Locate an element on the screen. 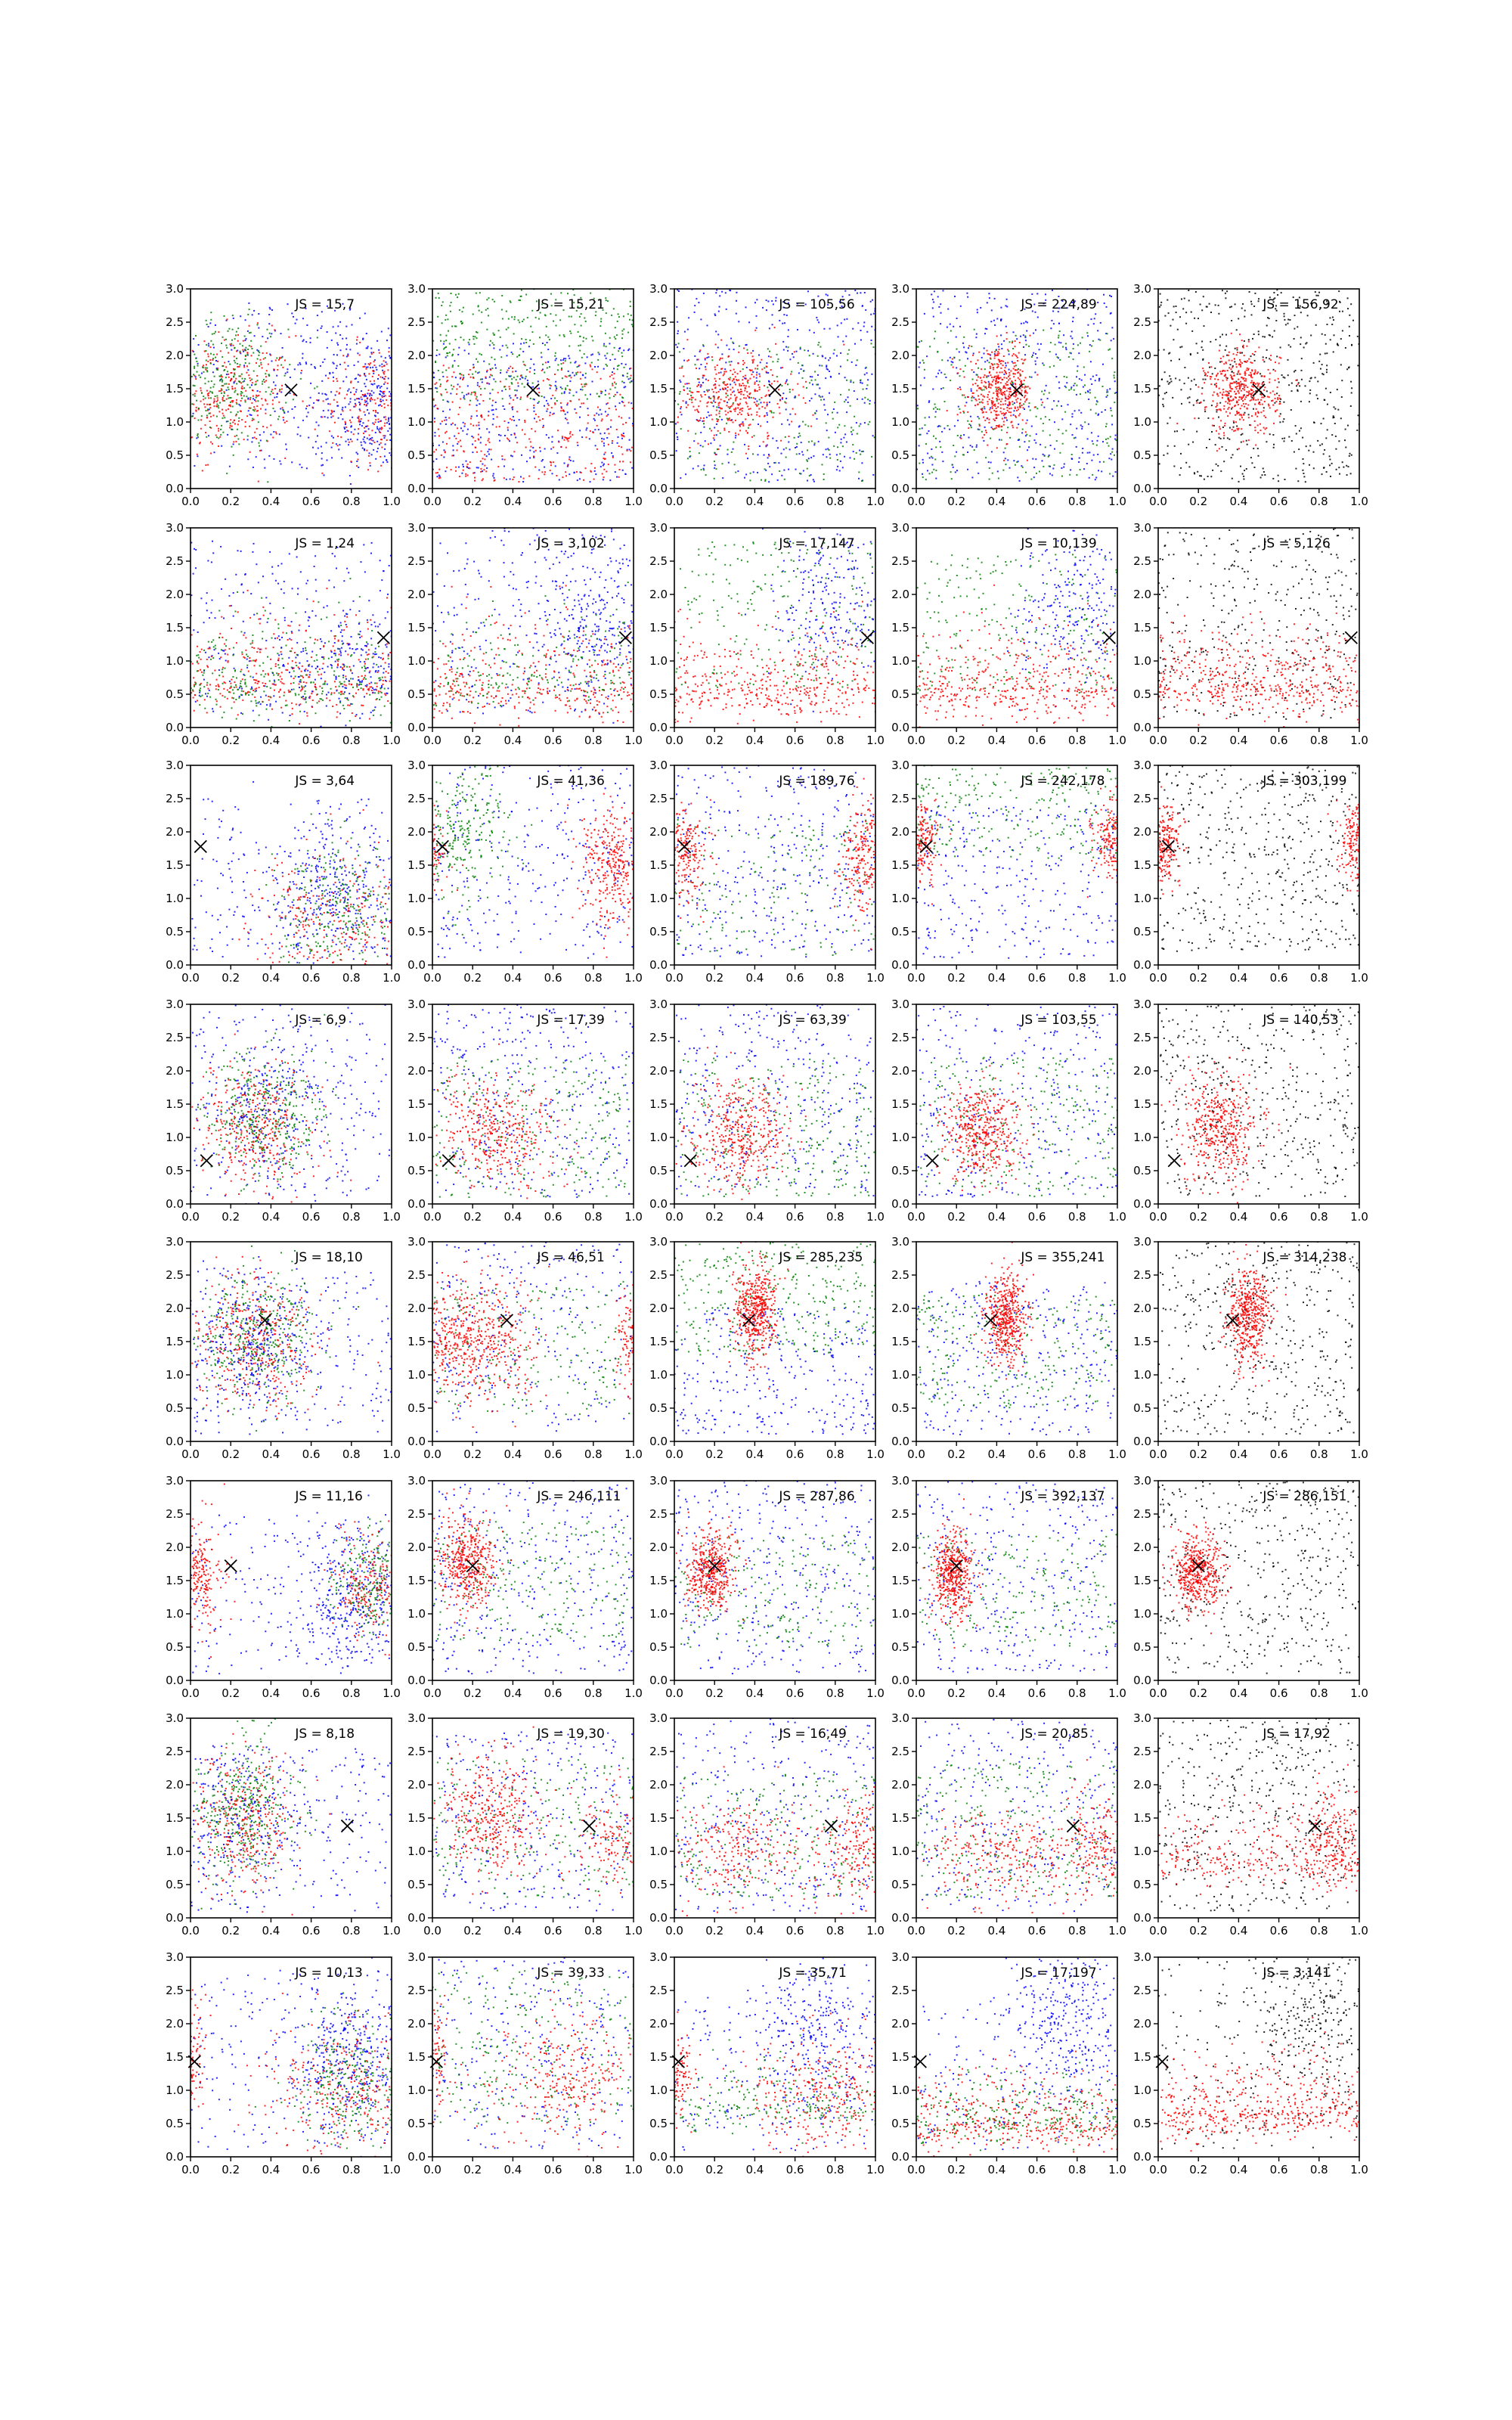 The width and height of the screenshot is (1512, 2420). x-tick-label: 0.6 is located at coordinates (311, 502).